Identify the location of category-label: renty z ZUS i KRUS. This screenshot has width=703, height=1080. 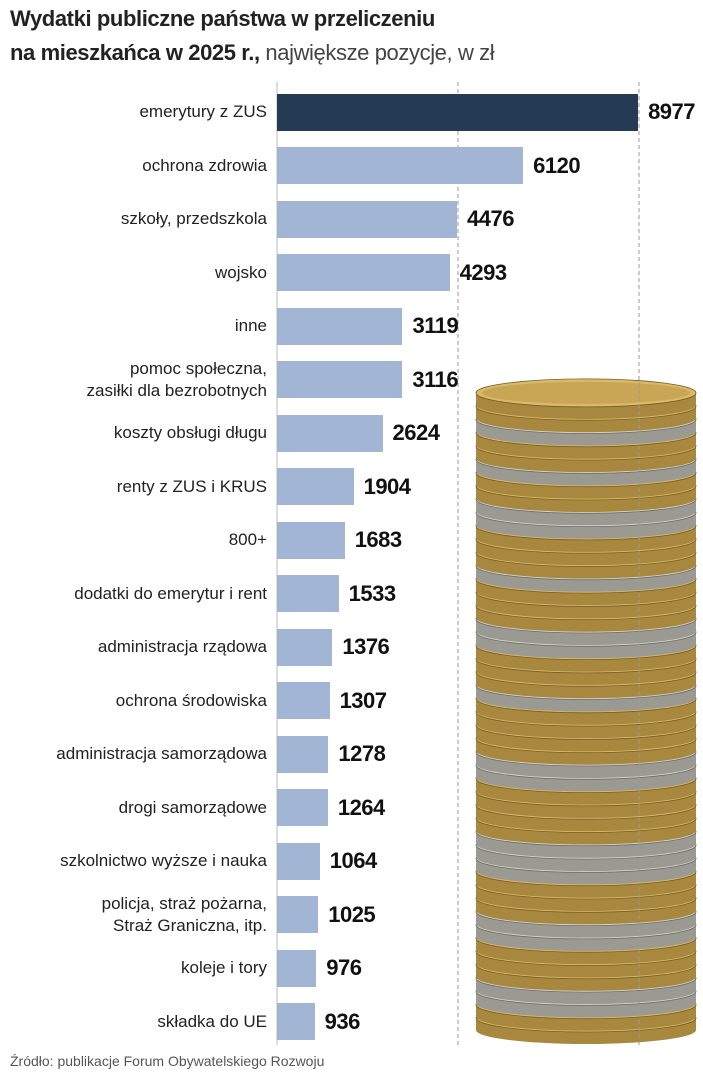
(191, 486).